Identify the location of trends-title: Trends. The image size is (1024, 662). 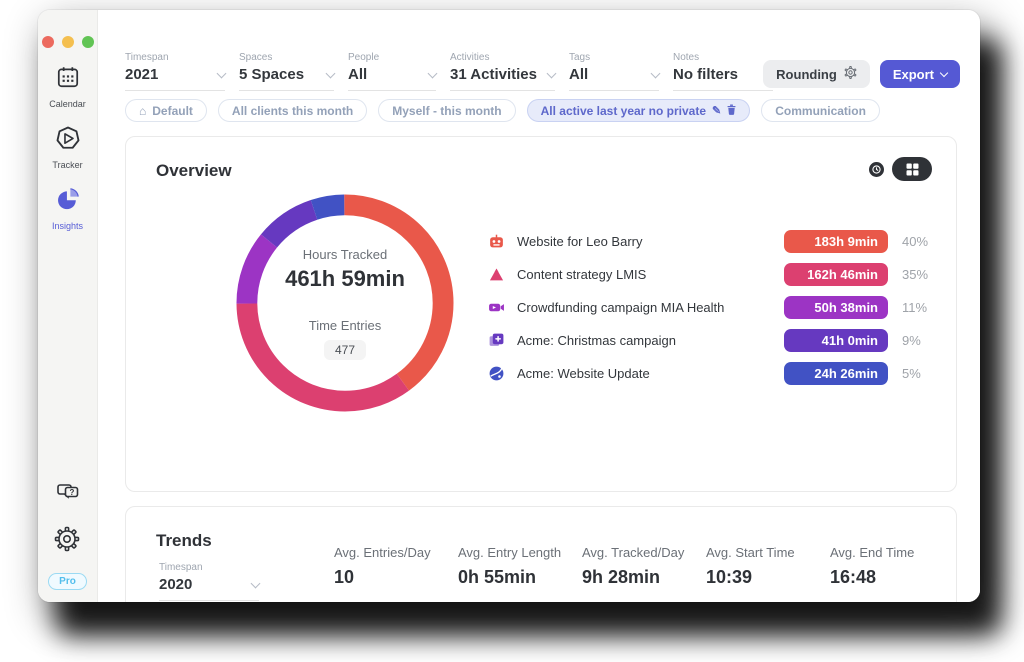
(184, 540).